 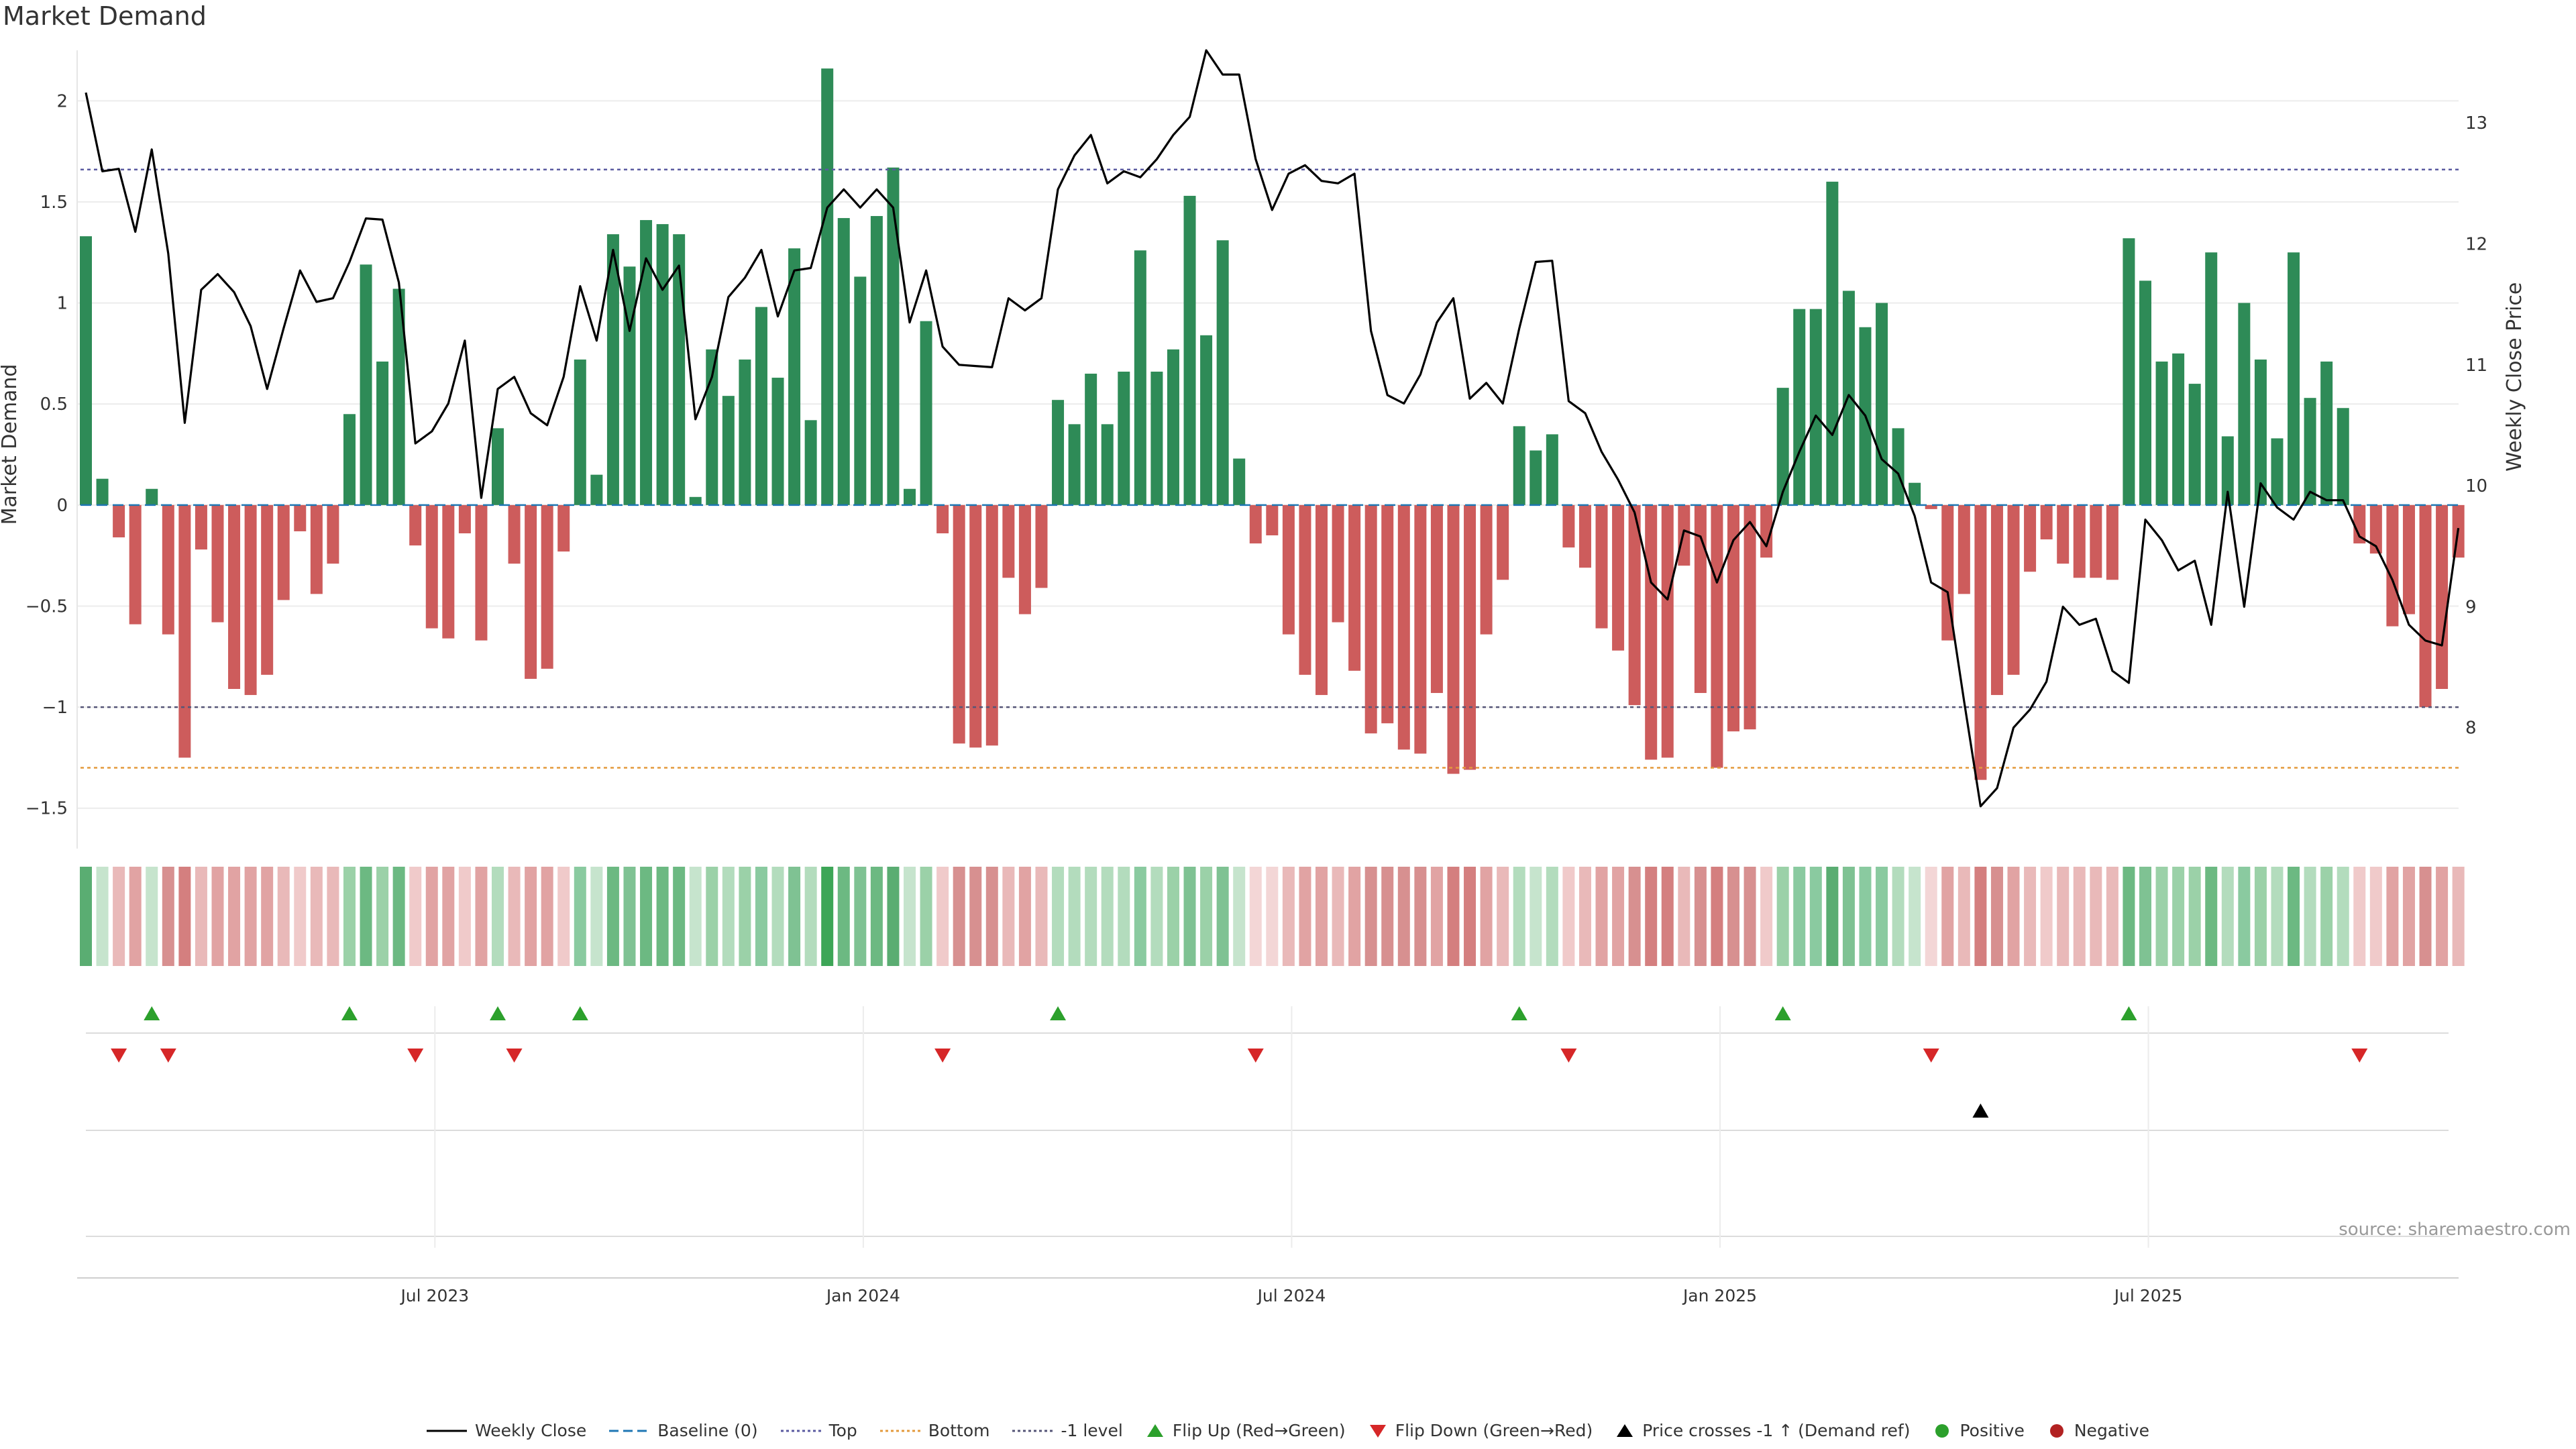 I want to click on y2-tick-label: 13, so click(x=2476, y=123).